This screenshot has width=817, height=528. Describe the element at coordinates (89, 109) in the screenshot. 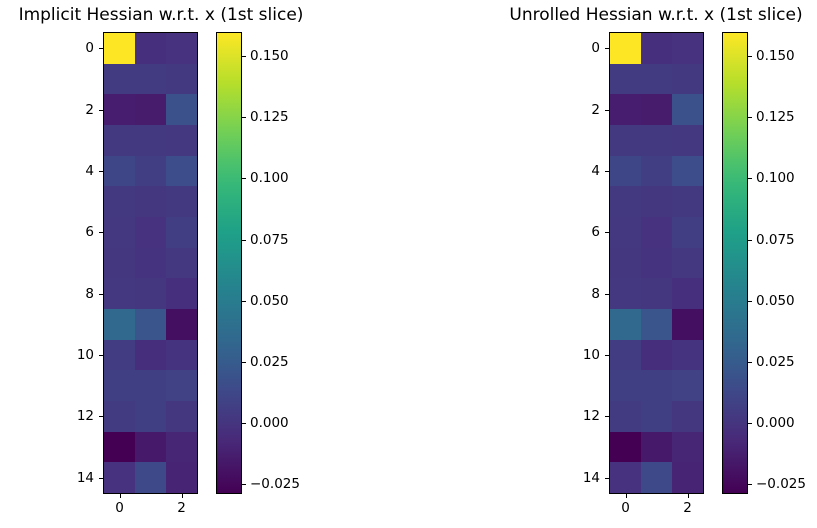

I see `y-tick-label: 2` at that location.